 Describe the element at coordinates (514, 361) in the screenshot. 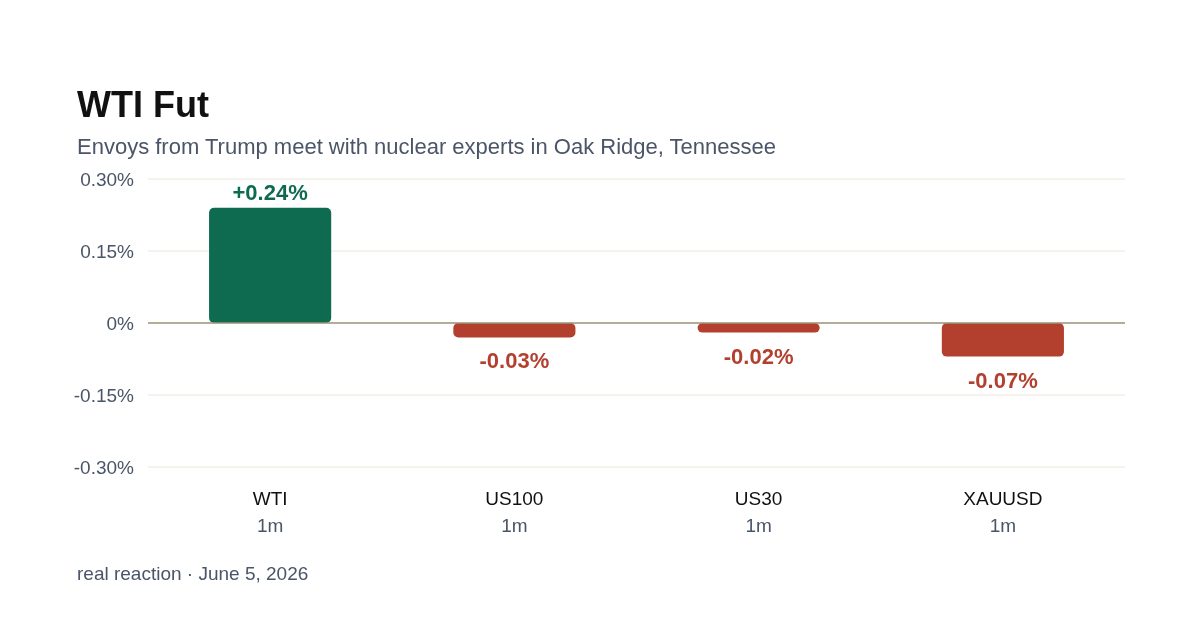

I see `data-label: -0.03%` at that location.